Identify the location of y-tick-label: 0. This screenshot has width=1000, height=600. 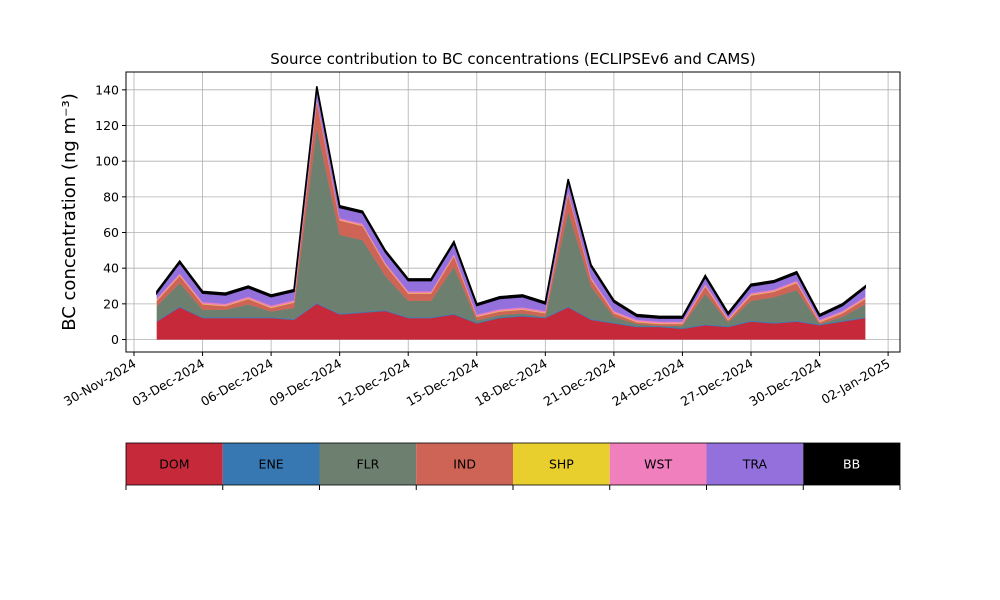
(115, 339).